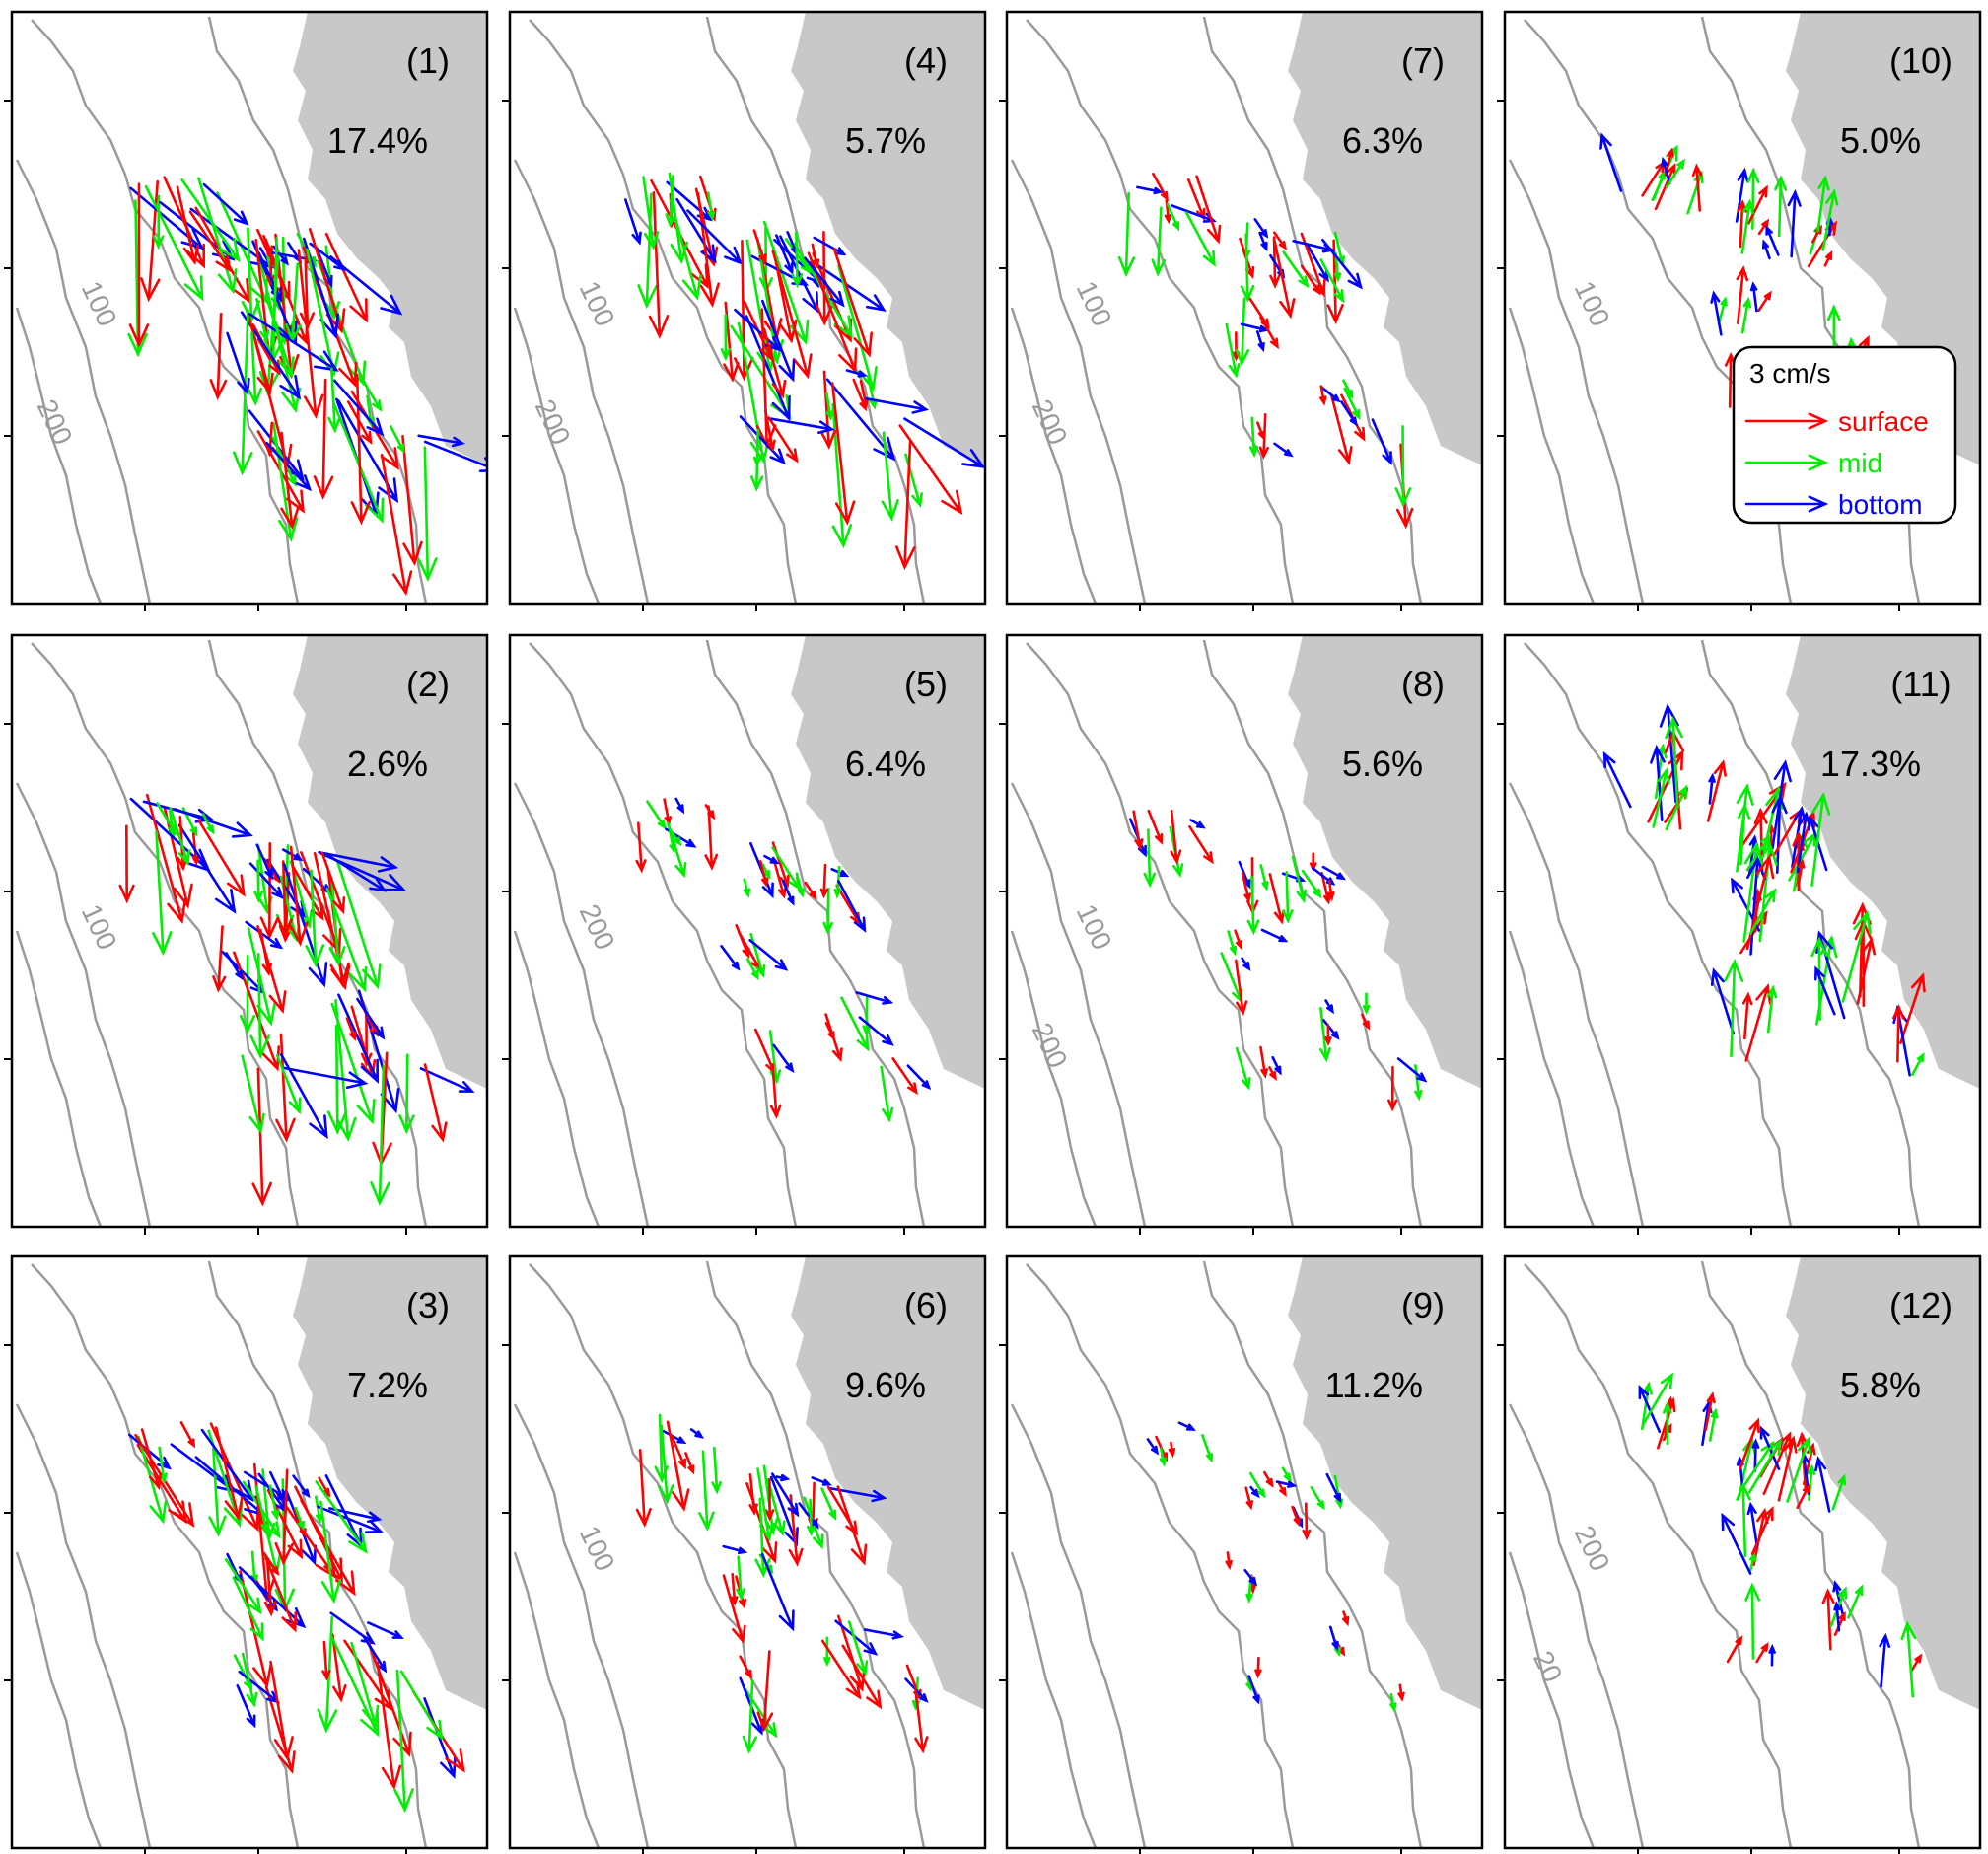 Image resolution: width=1988 pixels, height=1854 pixels. What do you see at coordinates (1880, 505) in the screenshot?
I see `legend-bottom-label: bottom` at bounding box center [1880, 505].